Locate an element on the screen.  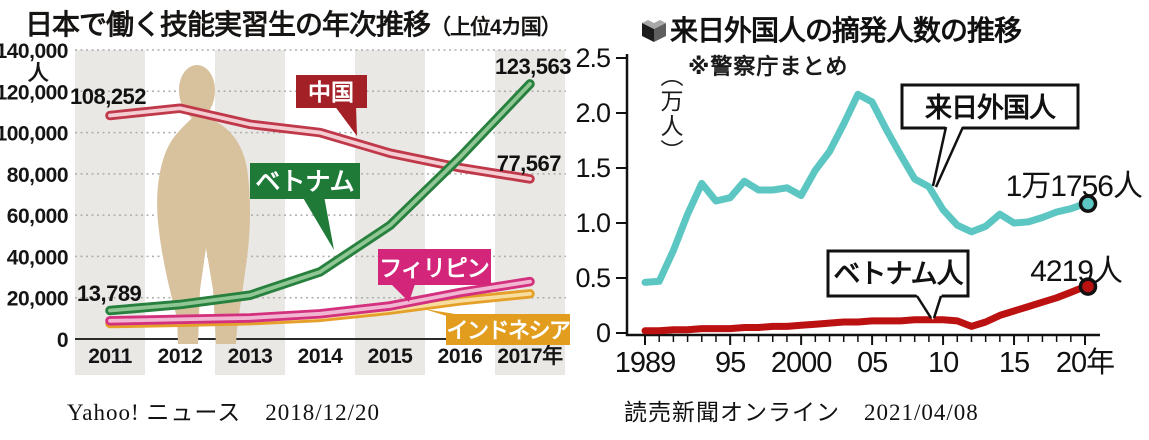
china-callout-label: 中国 is located at coordinates (331, 92).